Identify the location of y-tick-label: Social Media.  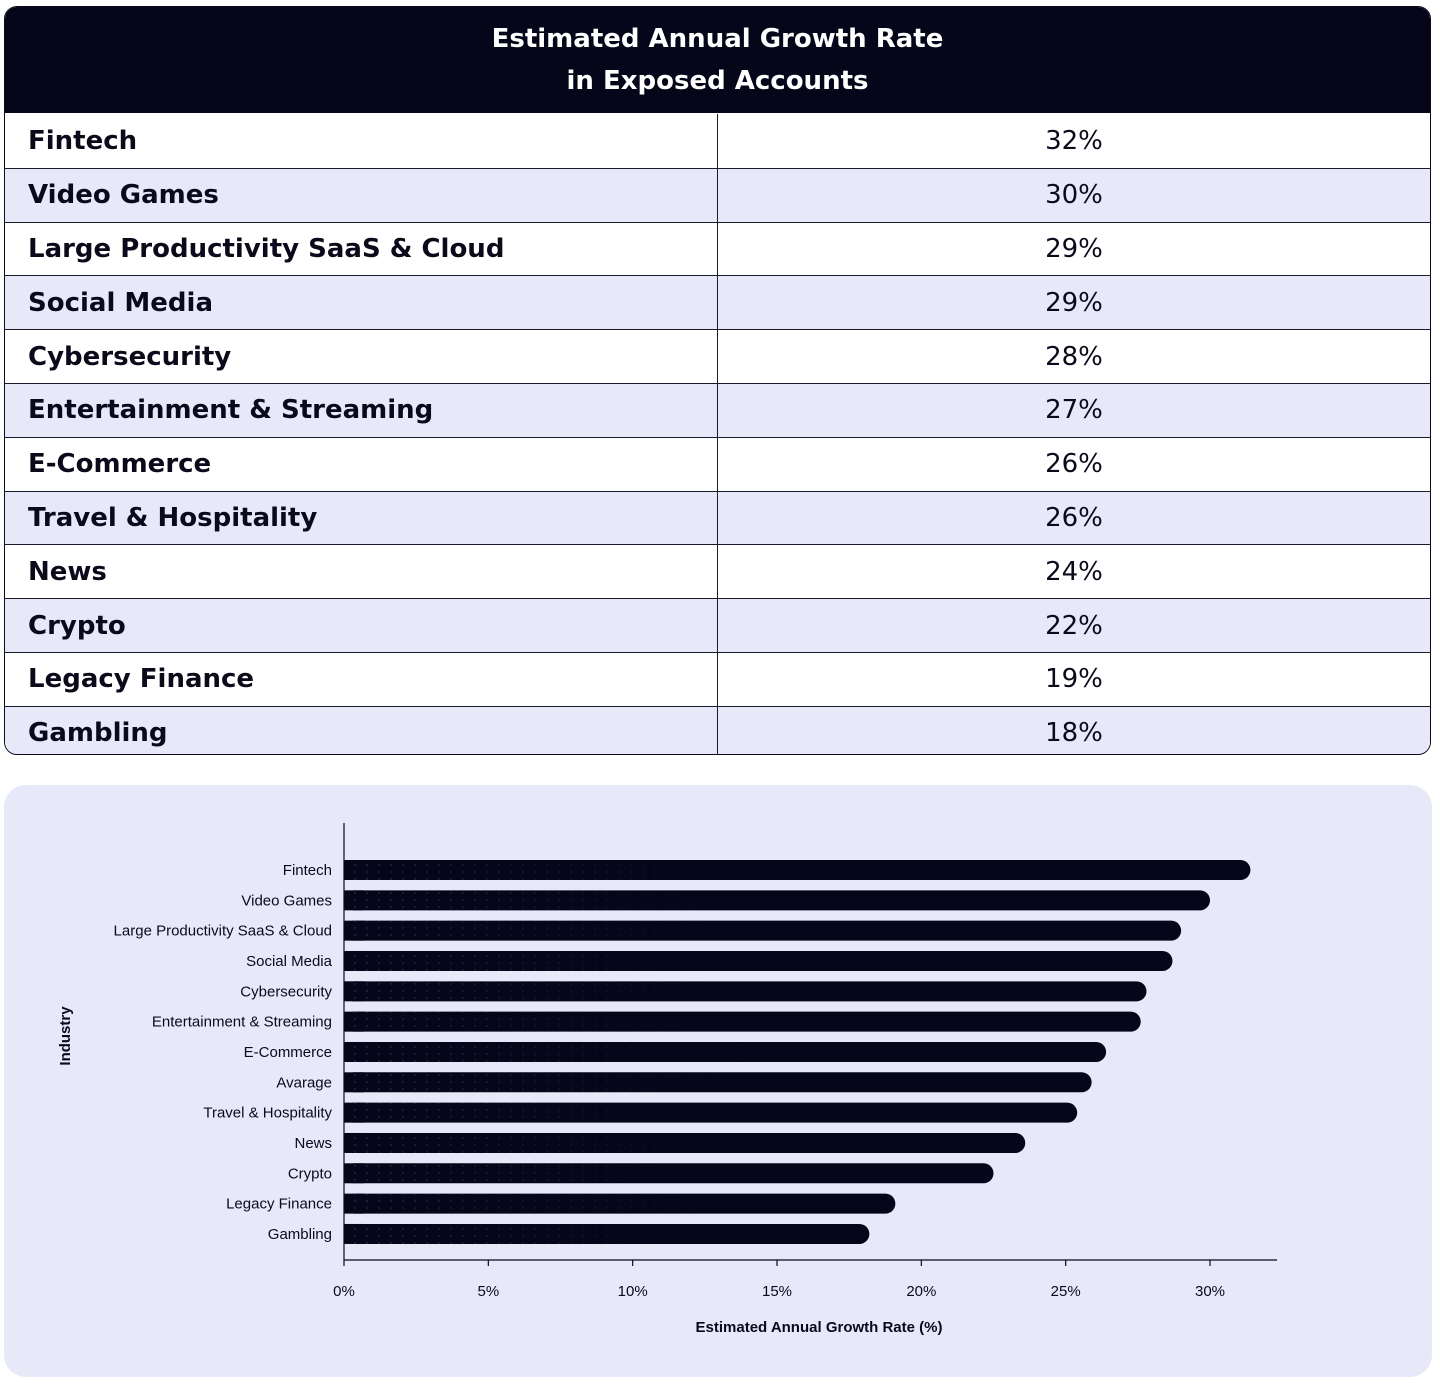
(289, 961).